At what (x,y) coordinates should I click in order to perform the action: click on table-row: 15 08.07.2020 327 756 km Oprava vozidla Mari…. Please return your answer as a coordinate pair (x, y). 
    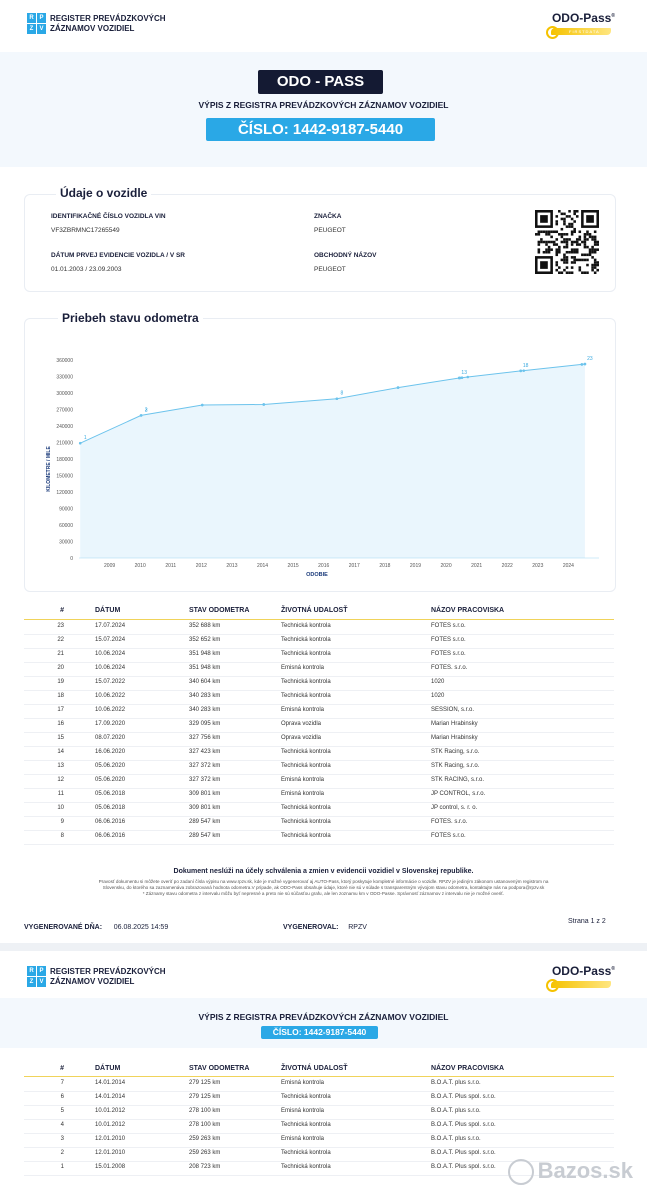
    Looking at the image, I should click on (319, 739).